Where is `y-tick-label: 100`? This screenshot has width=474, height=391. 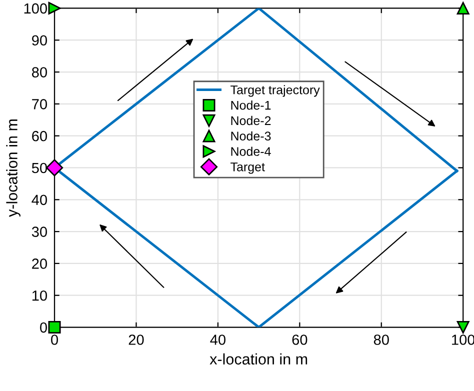 y-tick-label: 100 is located at coordinates (35, 8).